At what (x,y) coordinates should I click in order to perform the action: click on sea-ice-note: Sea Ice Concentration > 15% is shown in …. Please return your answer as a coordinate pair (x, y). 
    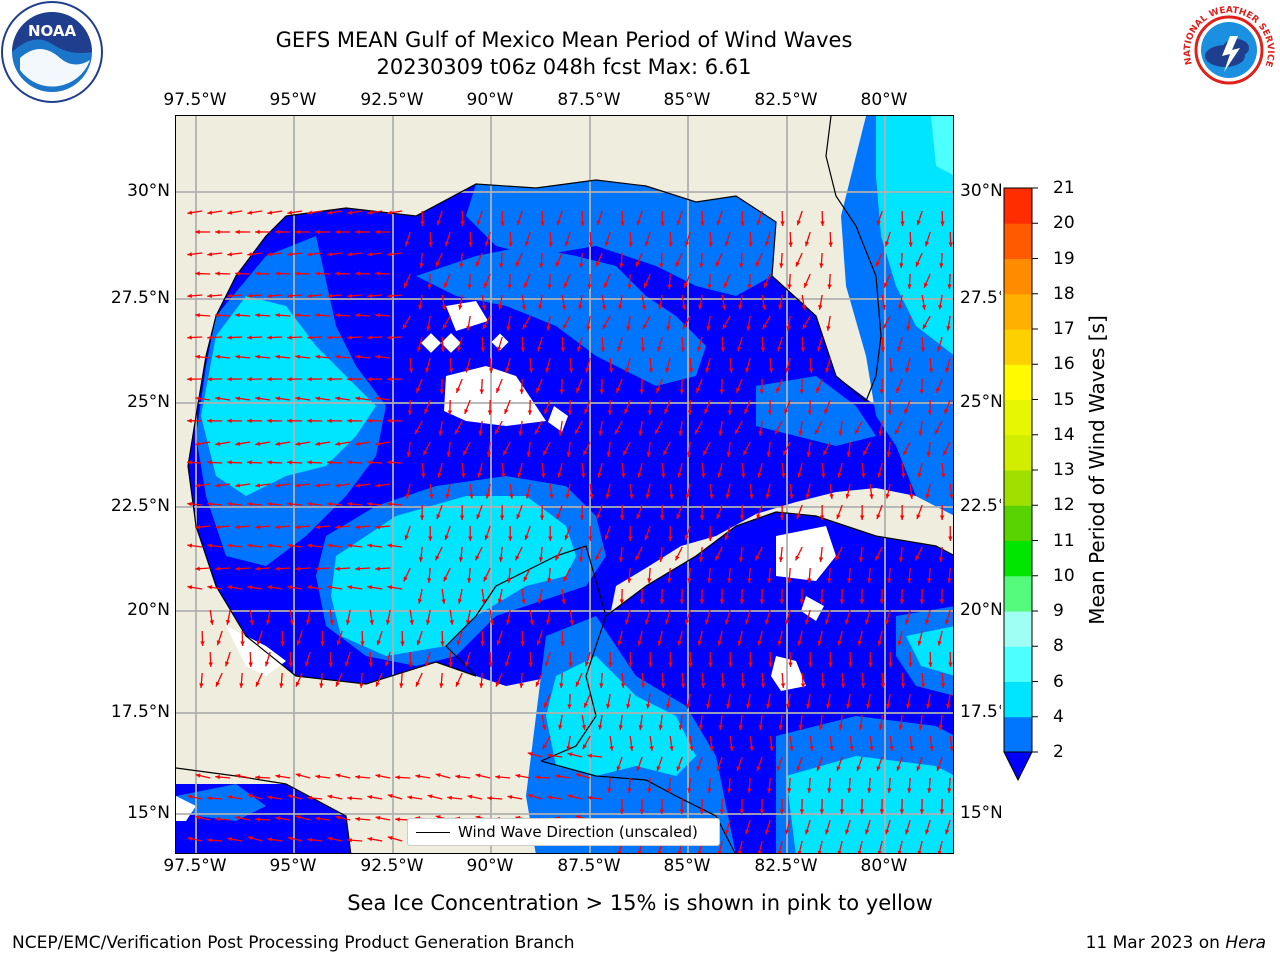
    Looking at the image, I should click on (640, 903).